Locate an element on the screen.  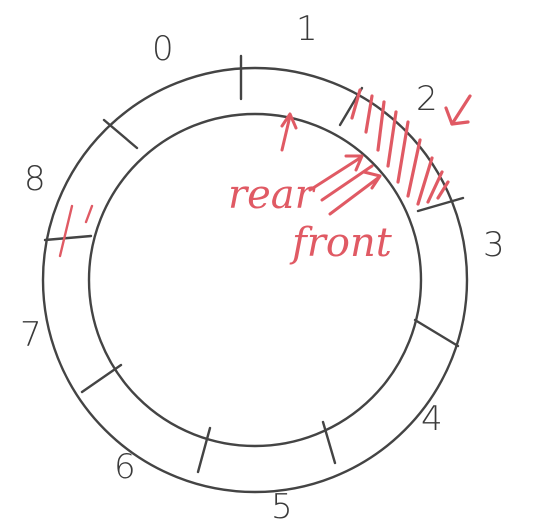
up-arrow-icon is located at coordinates (289, 132).